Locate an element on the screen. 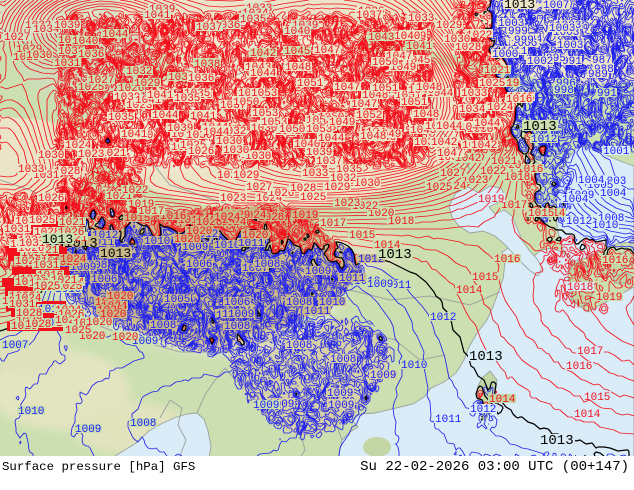 The height and width of the screenshot is (490, 634). svg-text: 1005 is located at coordinates (177, 300).